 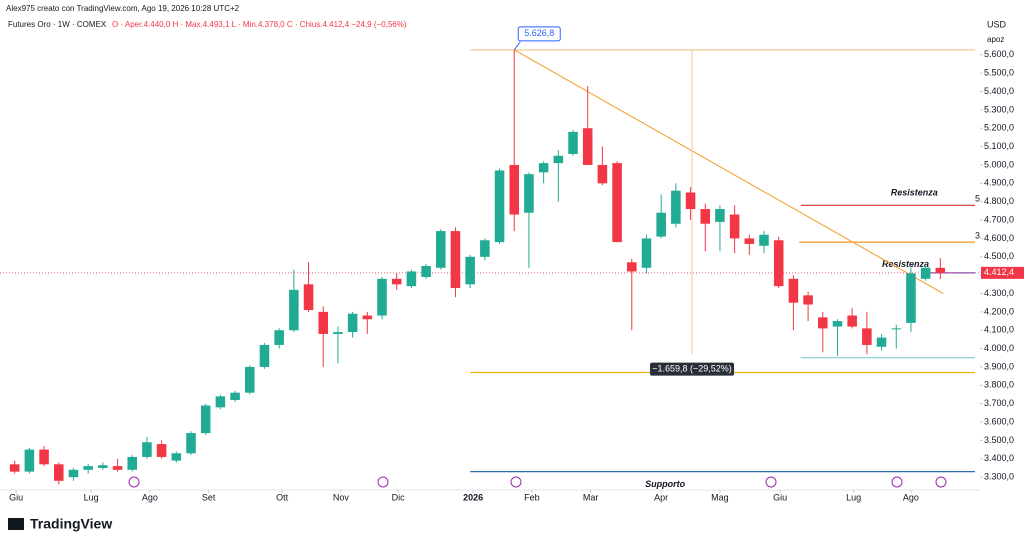 What do you see at coordinates (591, 497) in the screenshot?
I see `x-tick-label: Mar` at bounding box center [591, 497].